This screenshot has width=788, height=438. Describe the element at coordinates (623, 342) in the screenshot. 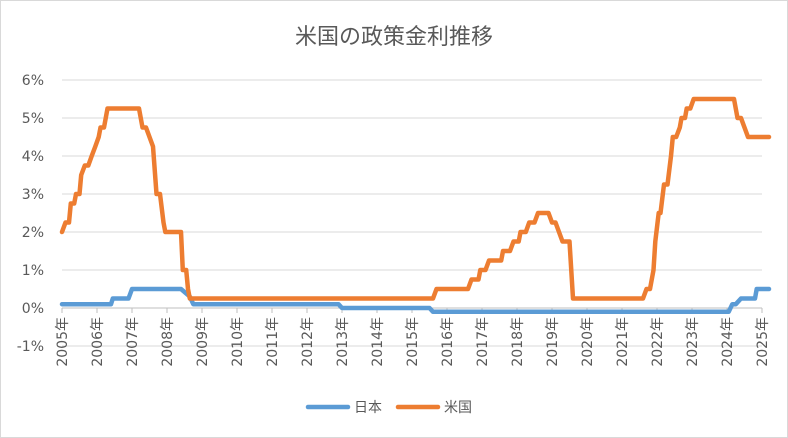

I see `x-tick-label: 2021年` at that location.